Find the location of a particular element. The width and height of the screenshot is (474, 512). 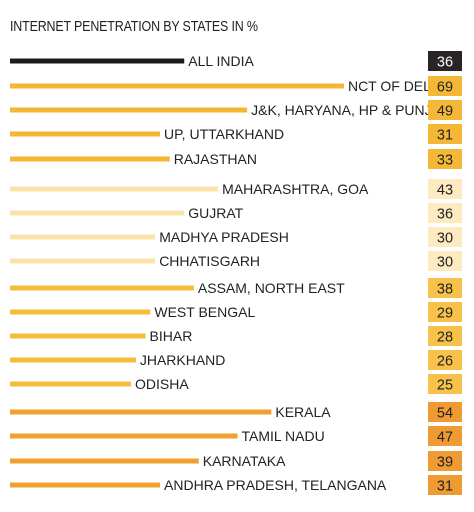

value-label-west-bengal: 29 is located at coordinates (445, 314).